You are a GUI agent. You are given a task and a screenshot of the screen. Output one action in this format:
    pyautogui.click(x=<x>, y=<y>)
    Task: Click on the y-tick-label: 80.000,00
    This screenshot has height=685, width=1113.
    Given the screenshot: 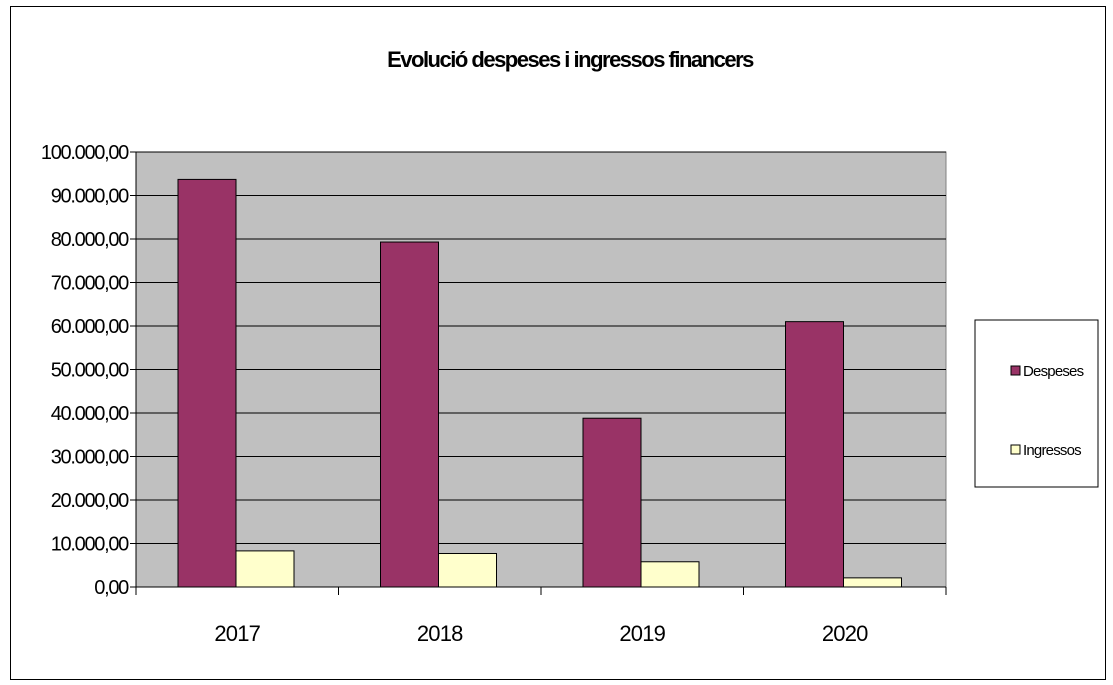 What is the action you would take?
    pyautogui.click(x=90, y=240)
    